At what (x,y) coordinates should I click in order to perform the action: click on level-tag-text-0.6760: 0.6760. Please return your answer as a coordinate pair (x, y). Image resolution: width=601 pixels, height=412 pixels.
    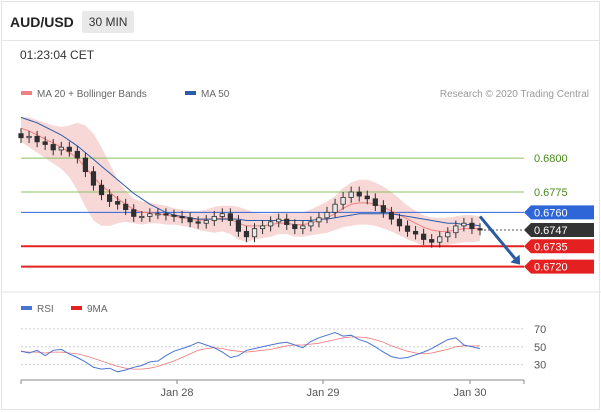
    Looking at the image, I should click on (551, 213).